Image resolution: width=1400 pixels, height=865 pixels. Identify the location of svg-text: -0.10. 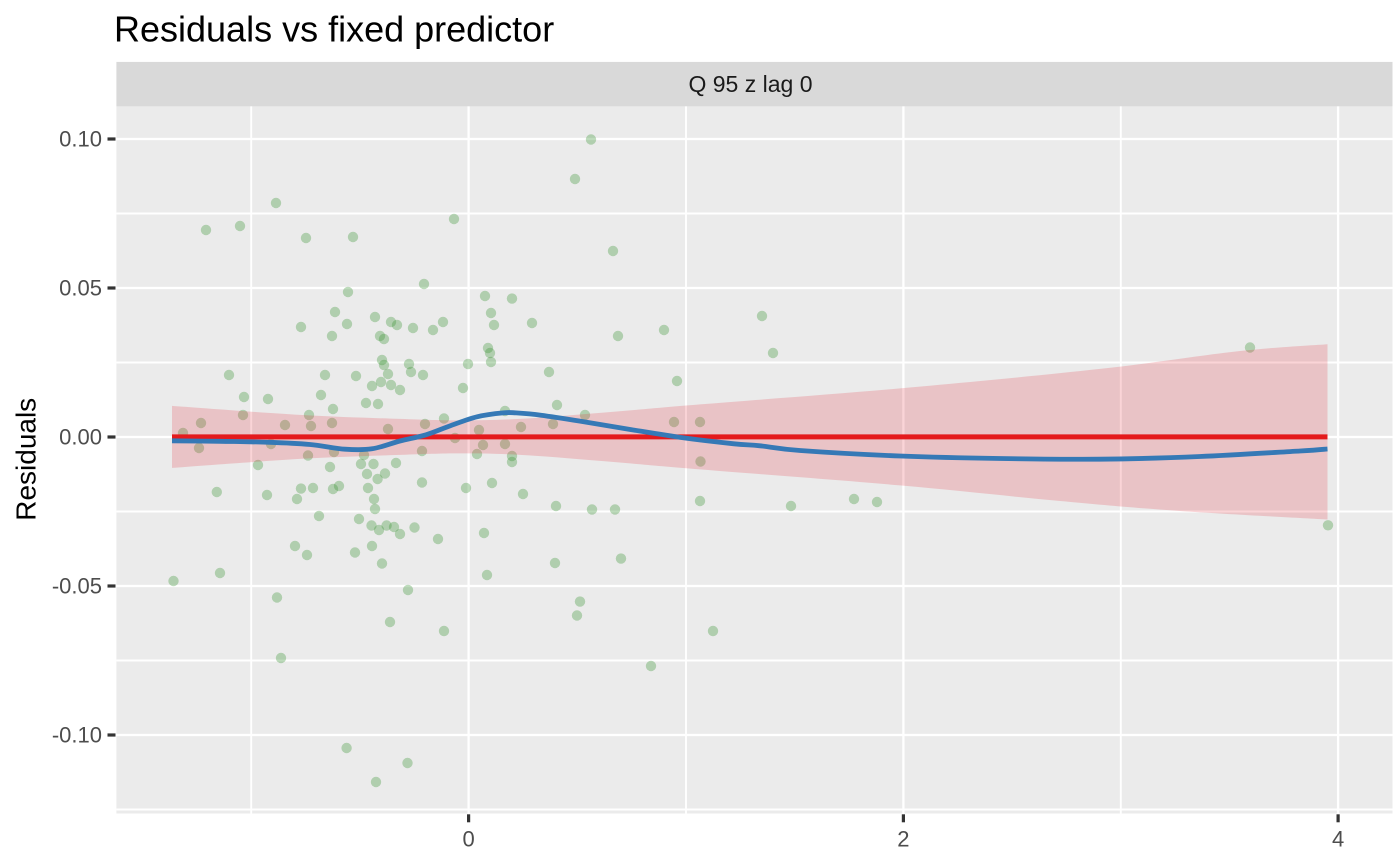
(77, 735).